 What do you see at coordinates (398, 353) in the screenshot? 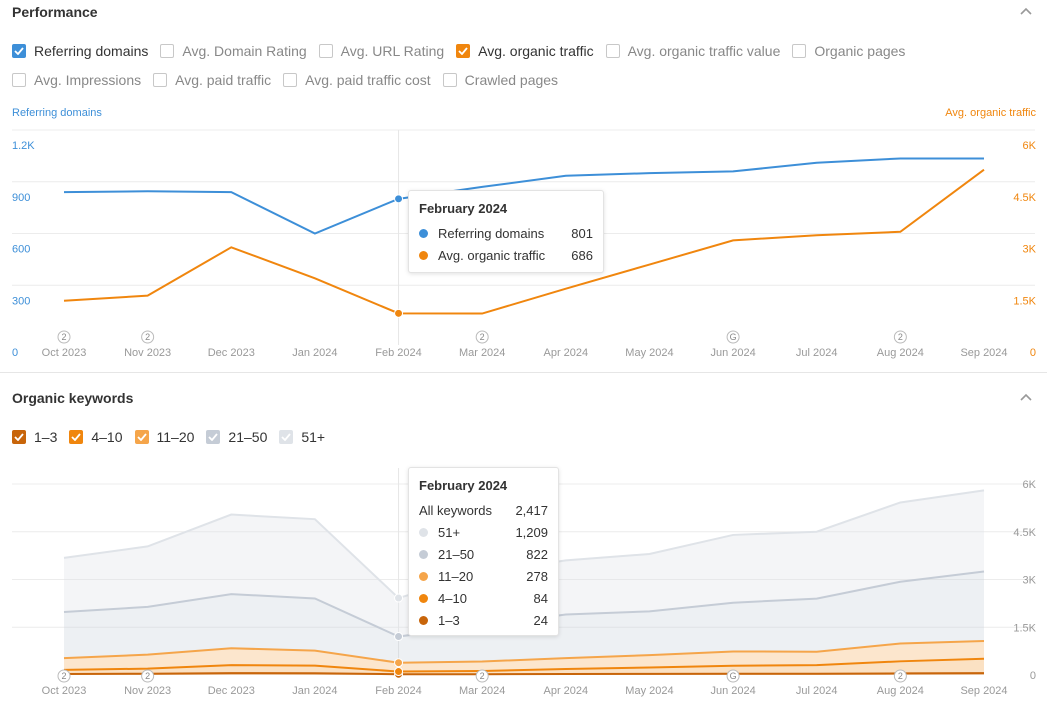
I see `x-tick-label: Feb 2024` at bounding box center [398, 353].